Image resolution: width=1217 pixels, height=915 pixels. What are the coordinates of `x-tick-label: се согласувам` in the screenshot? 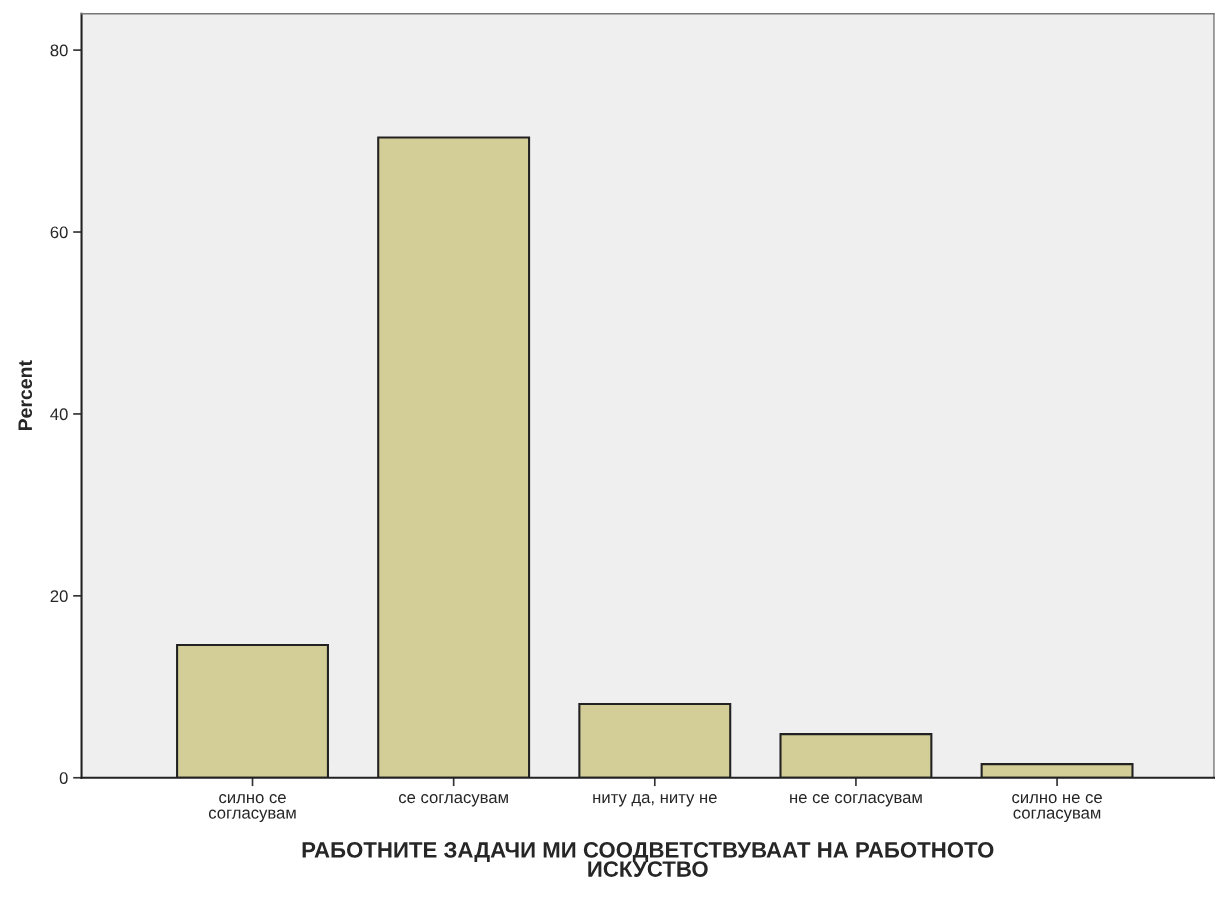 It's located at (453, 800).